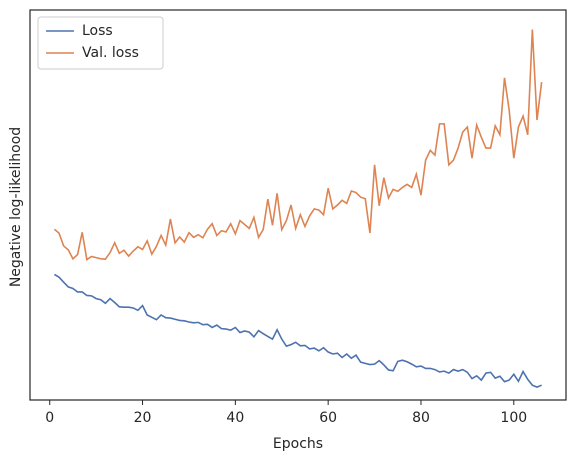 The height and width of the screenshot is (467, 573). What do you see at coordinates (49, 418) in the screenshot?
I see `x-tick-label: 0` at bounding box center [49, 418].